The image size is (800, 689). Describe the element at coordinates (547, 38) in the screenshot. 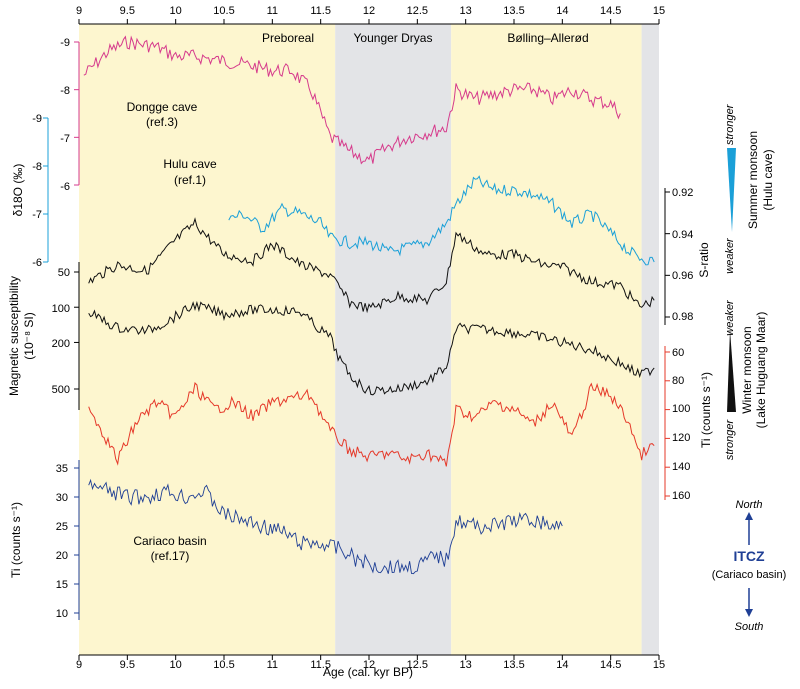

I see `period-label-bolling-allerod: Bølling–Allerød` at that location.